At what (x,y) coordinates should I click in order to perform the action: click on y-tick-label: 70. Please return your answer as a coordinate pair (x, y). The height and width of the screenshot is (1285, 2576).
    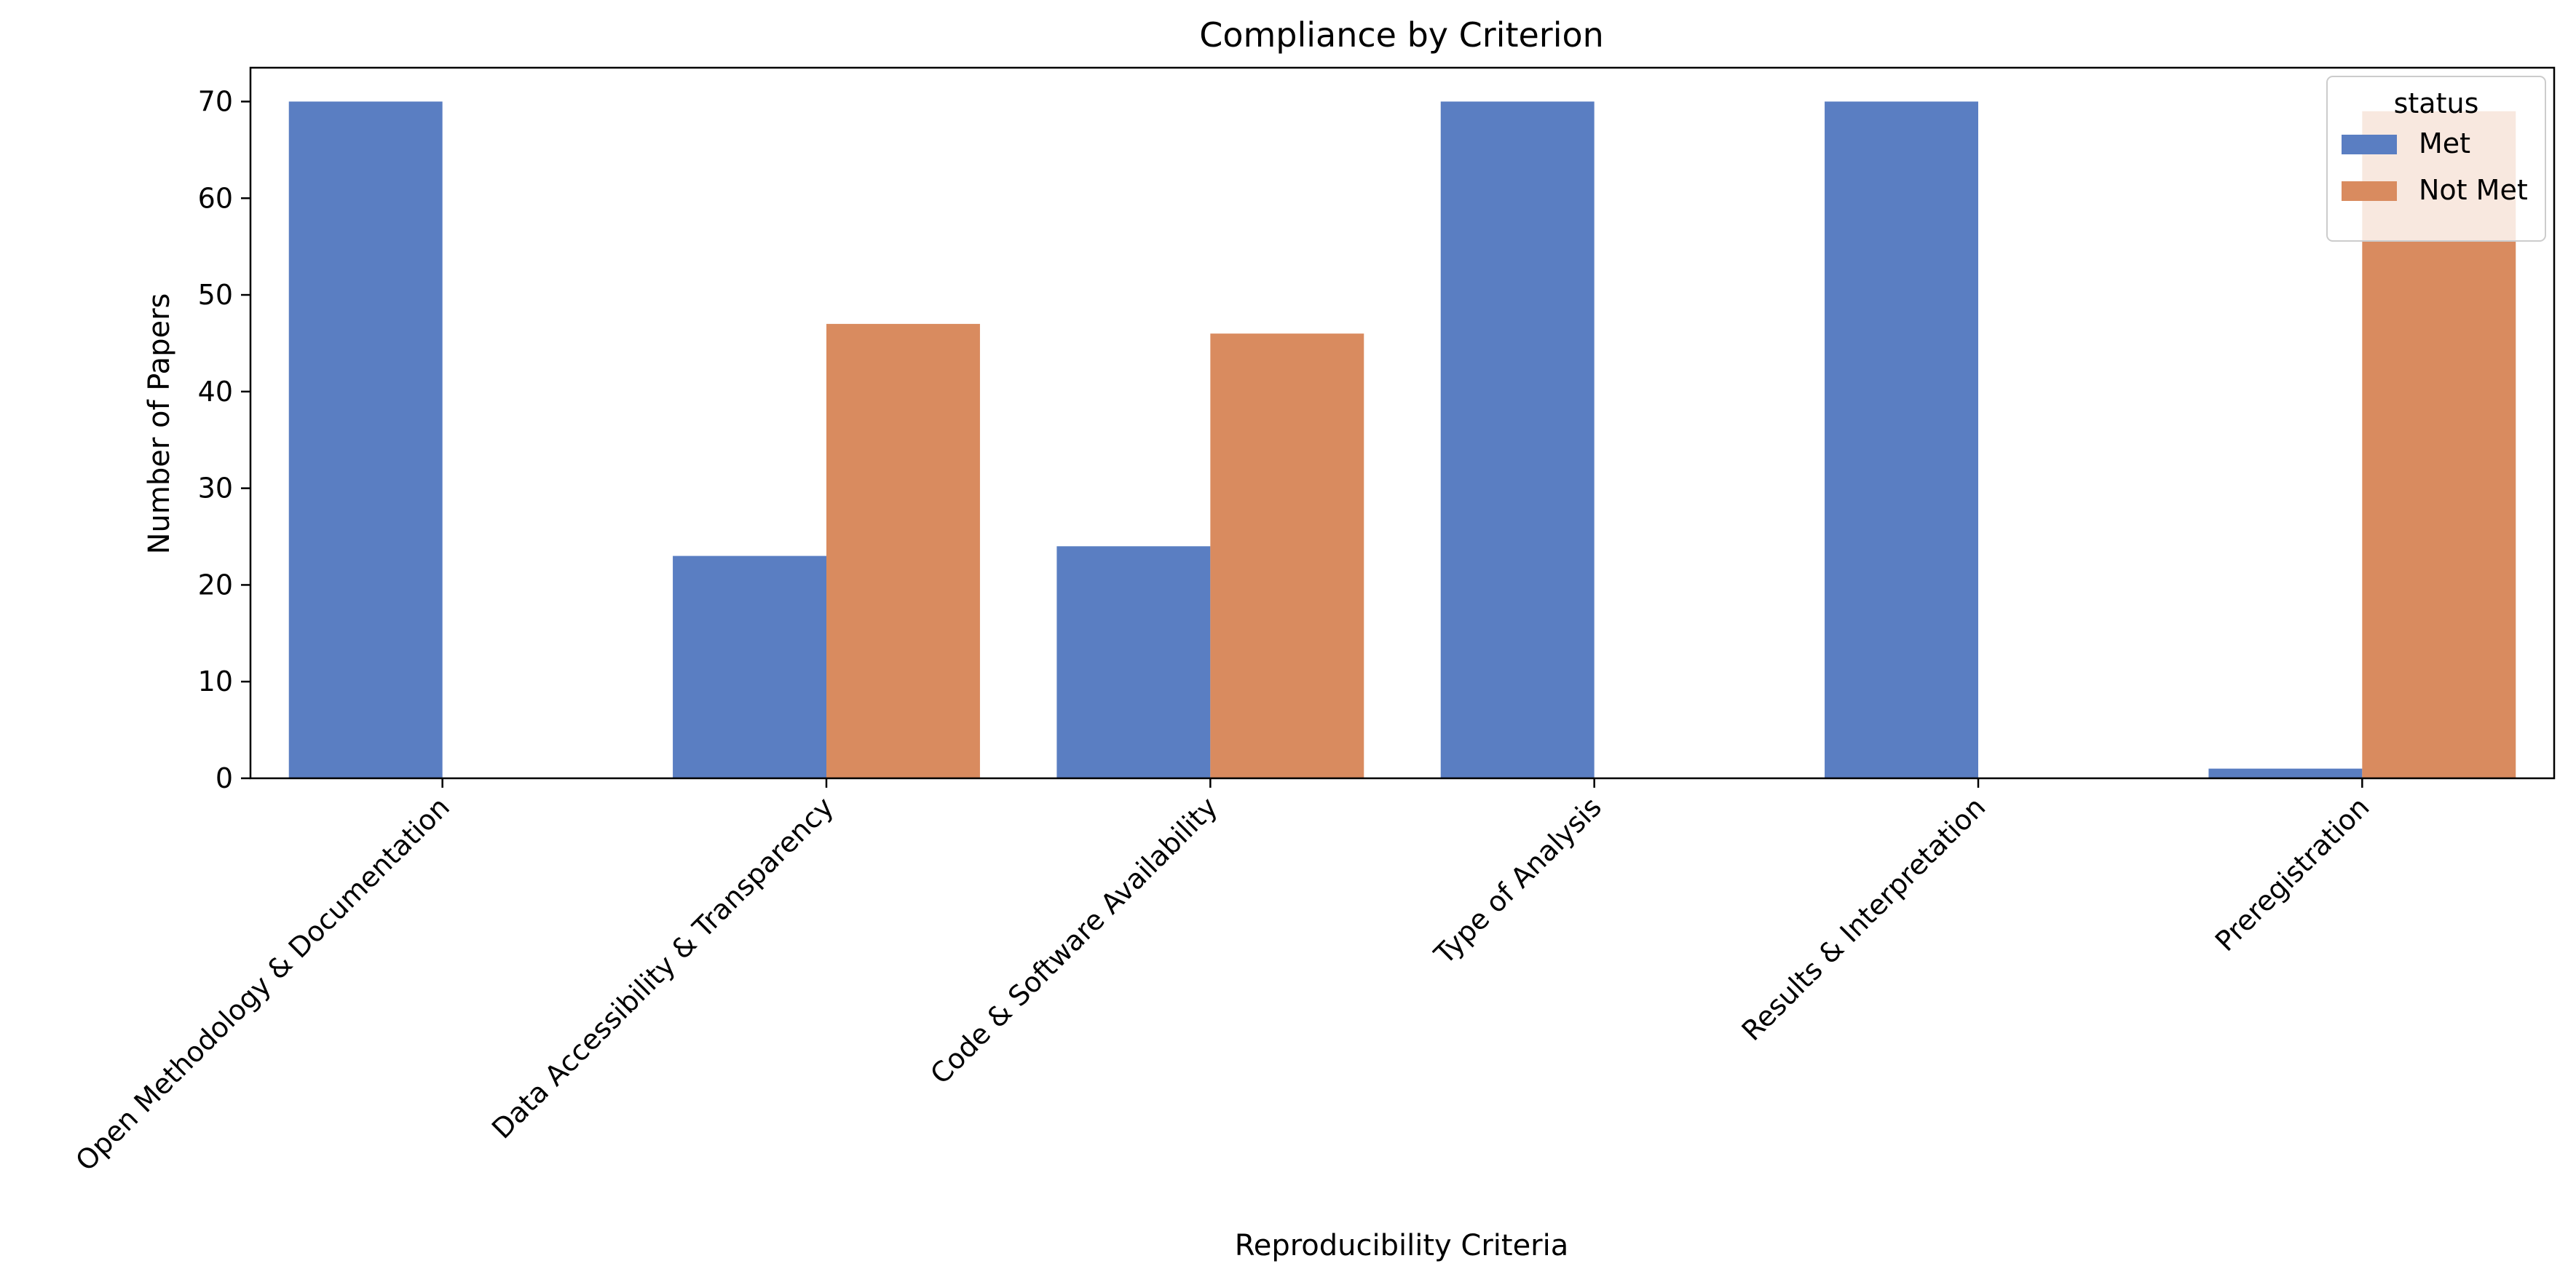
    Looking at the image, I should click on (216, 101).